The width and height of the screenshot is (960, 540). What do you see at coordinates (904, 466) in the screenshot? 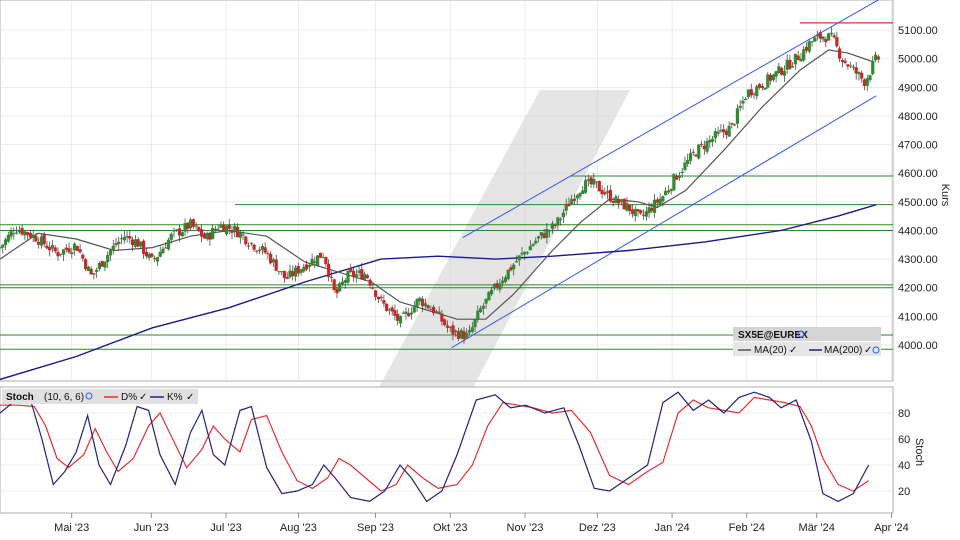
I see `stoch-tick-label: 40` at bounding box center [904, 466].